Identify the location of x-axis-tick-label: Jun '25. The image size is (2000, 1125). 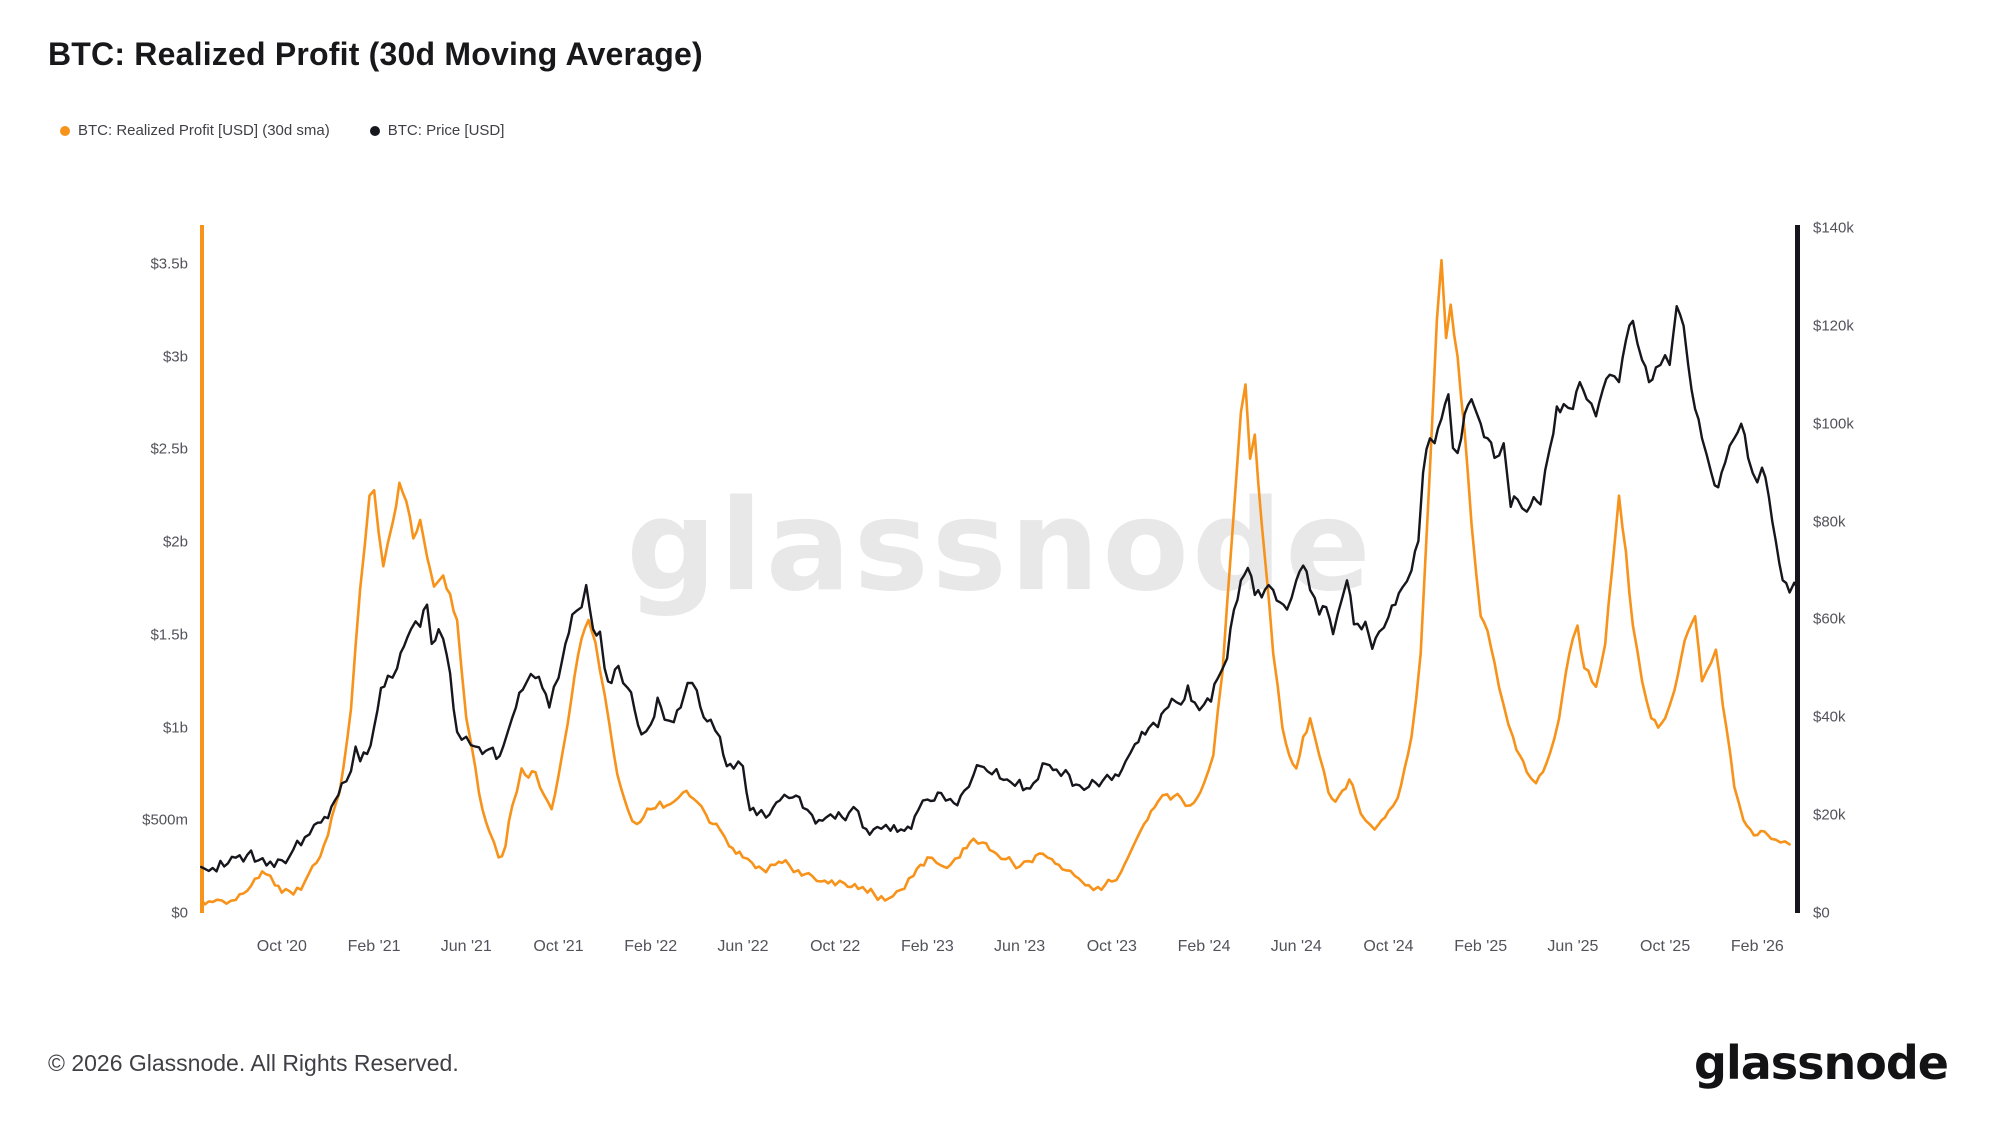
(1573, 946).